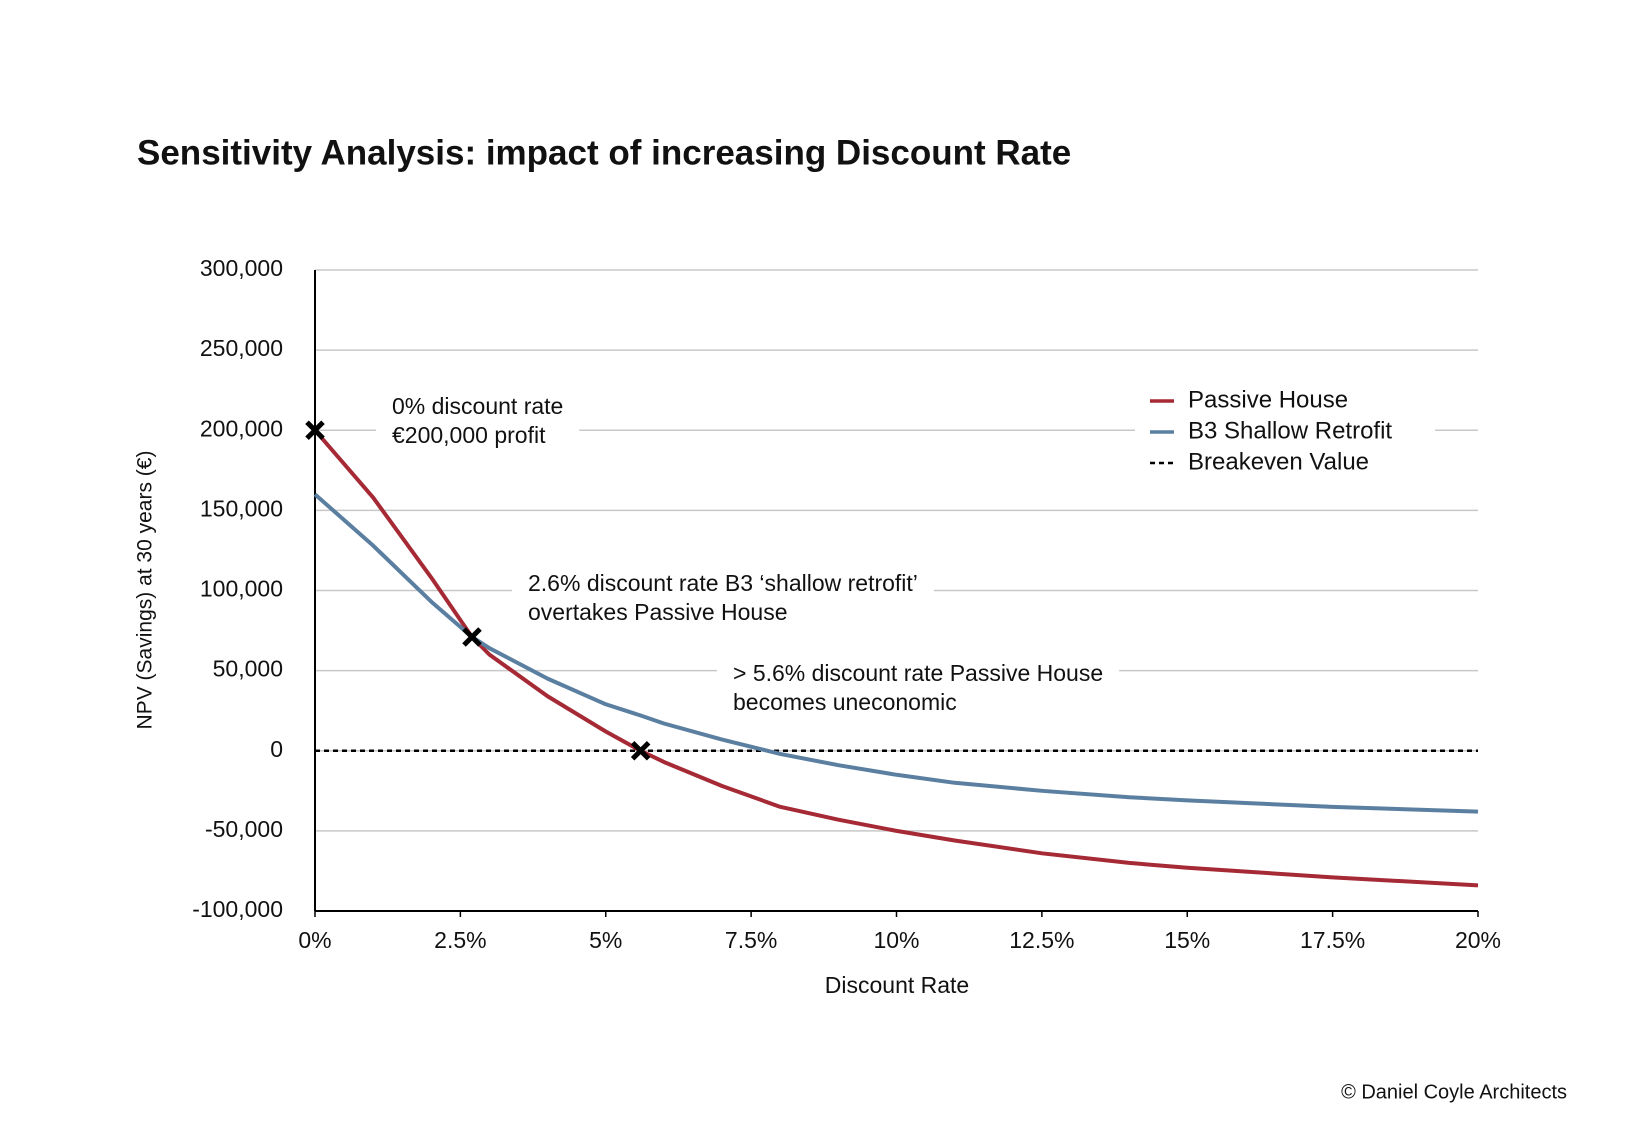  What do you see at coordinates (241, 589) in the screenshot?
I see `y-tick-label: 100,000` at bounding box center [241, 589].